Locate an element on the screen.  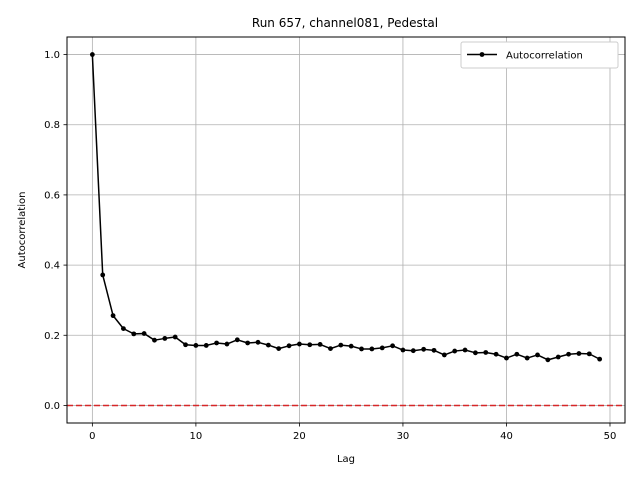
x-tick-label: 10 is located at coordinates (196, 436).